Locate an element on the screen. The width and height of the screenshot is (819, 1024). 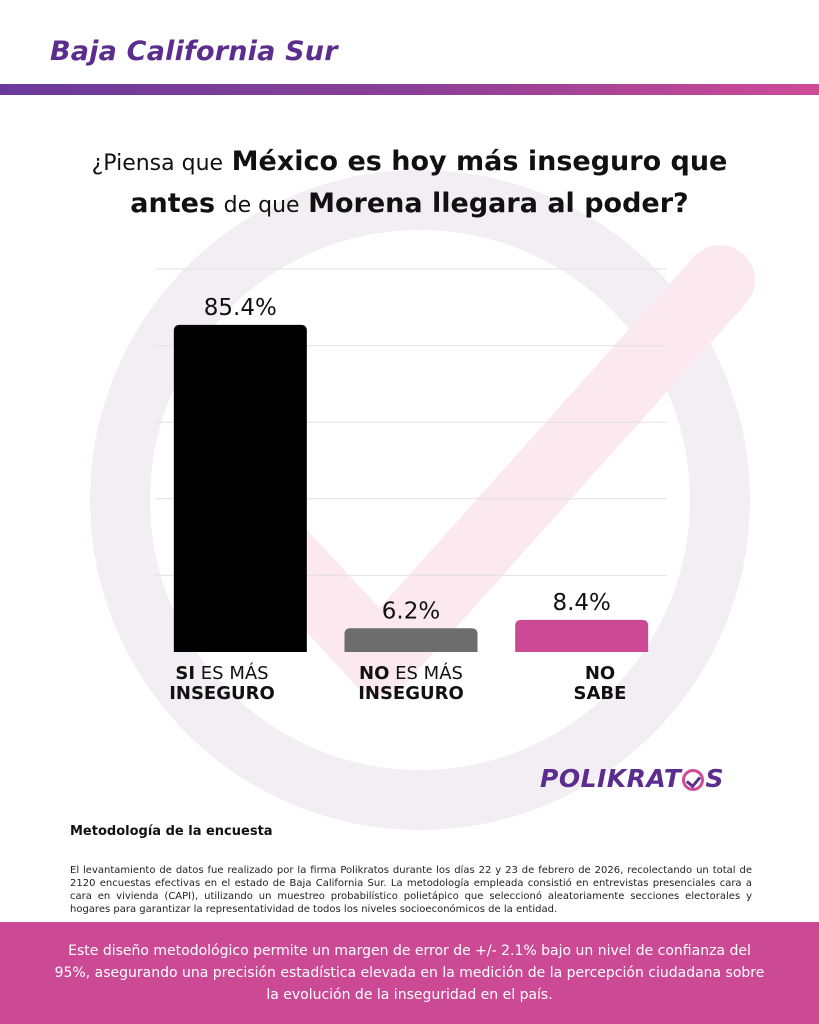
logo-text-left: POLIKRAT is located at coordinates (611, 778).